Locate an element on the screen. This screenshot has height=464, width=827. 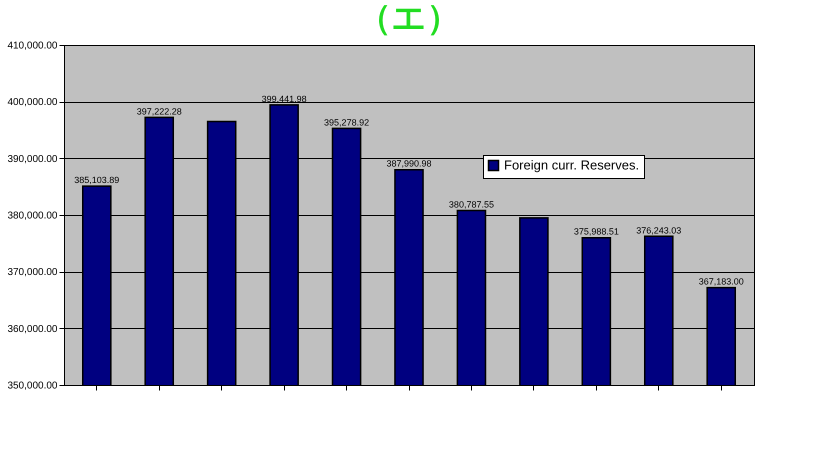
y-tick-label: 350,000.00 is located at coordinates (32, 386).